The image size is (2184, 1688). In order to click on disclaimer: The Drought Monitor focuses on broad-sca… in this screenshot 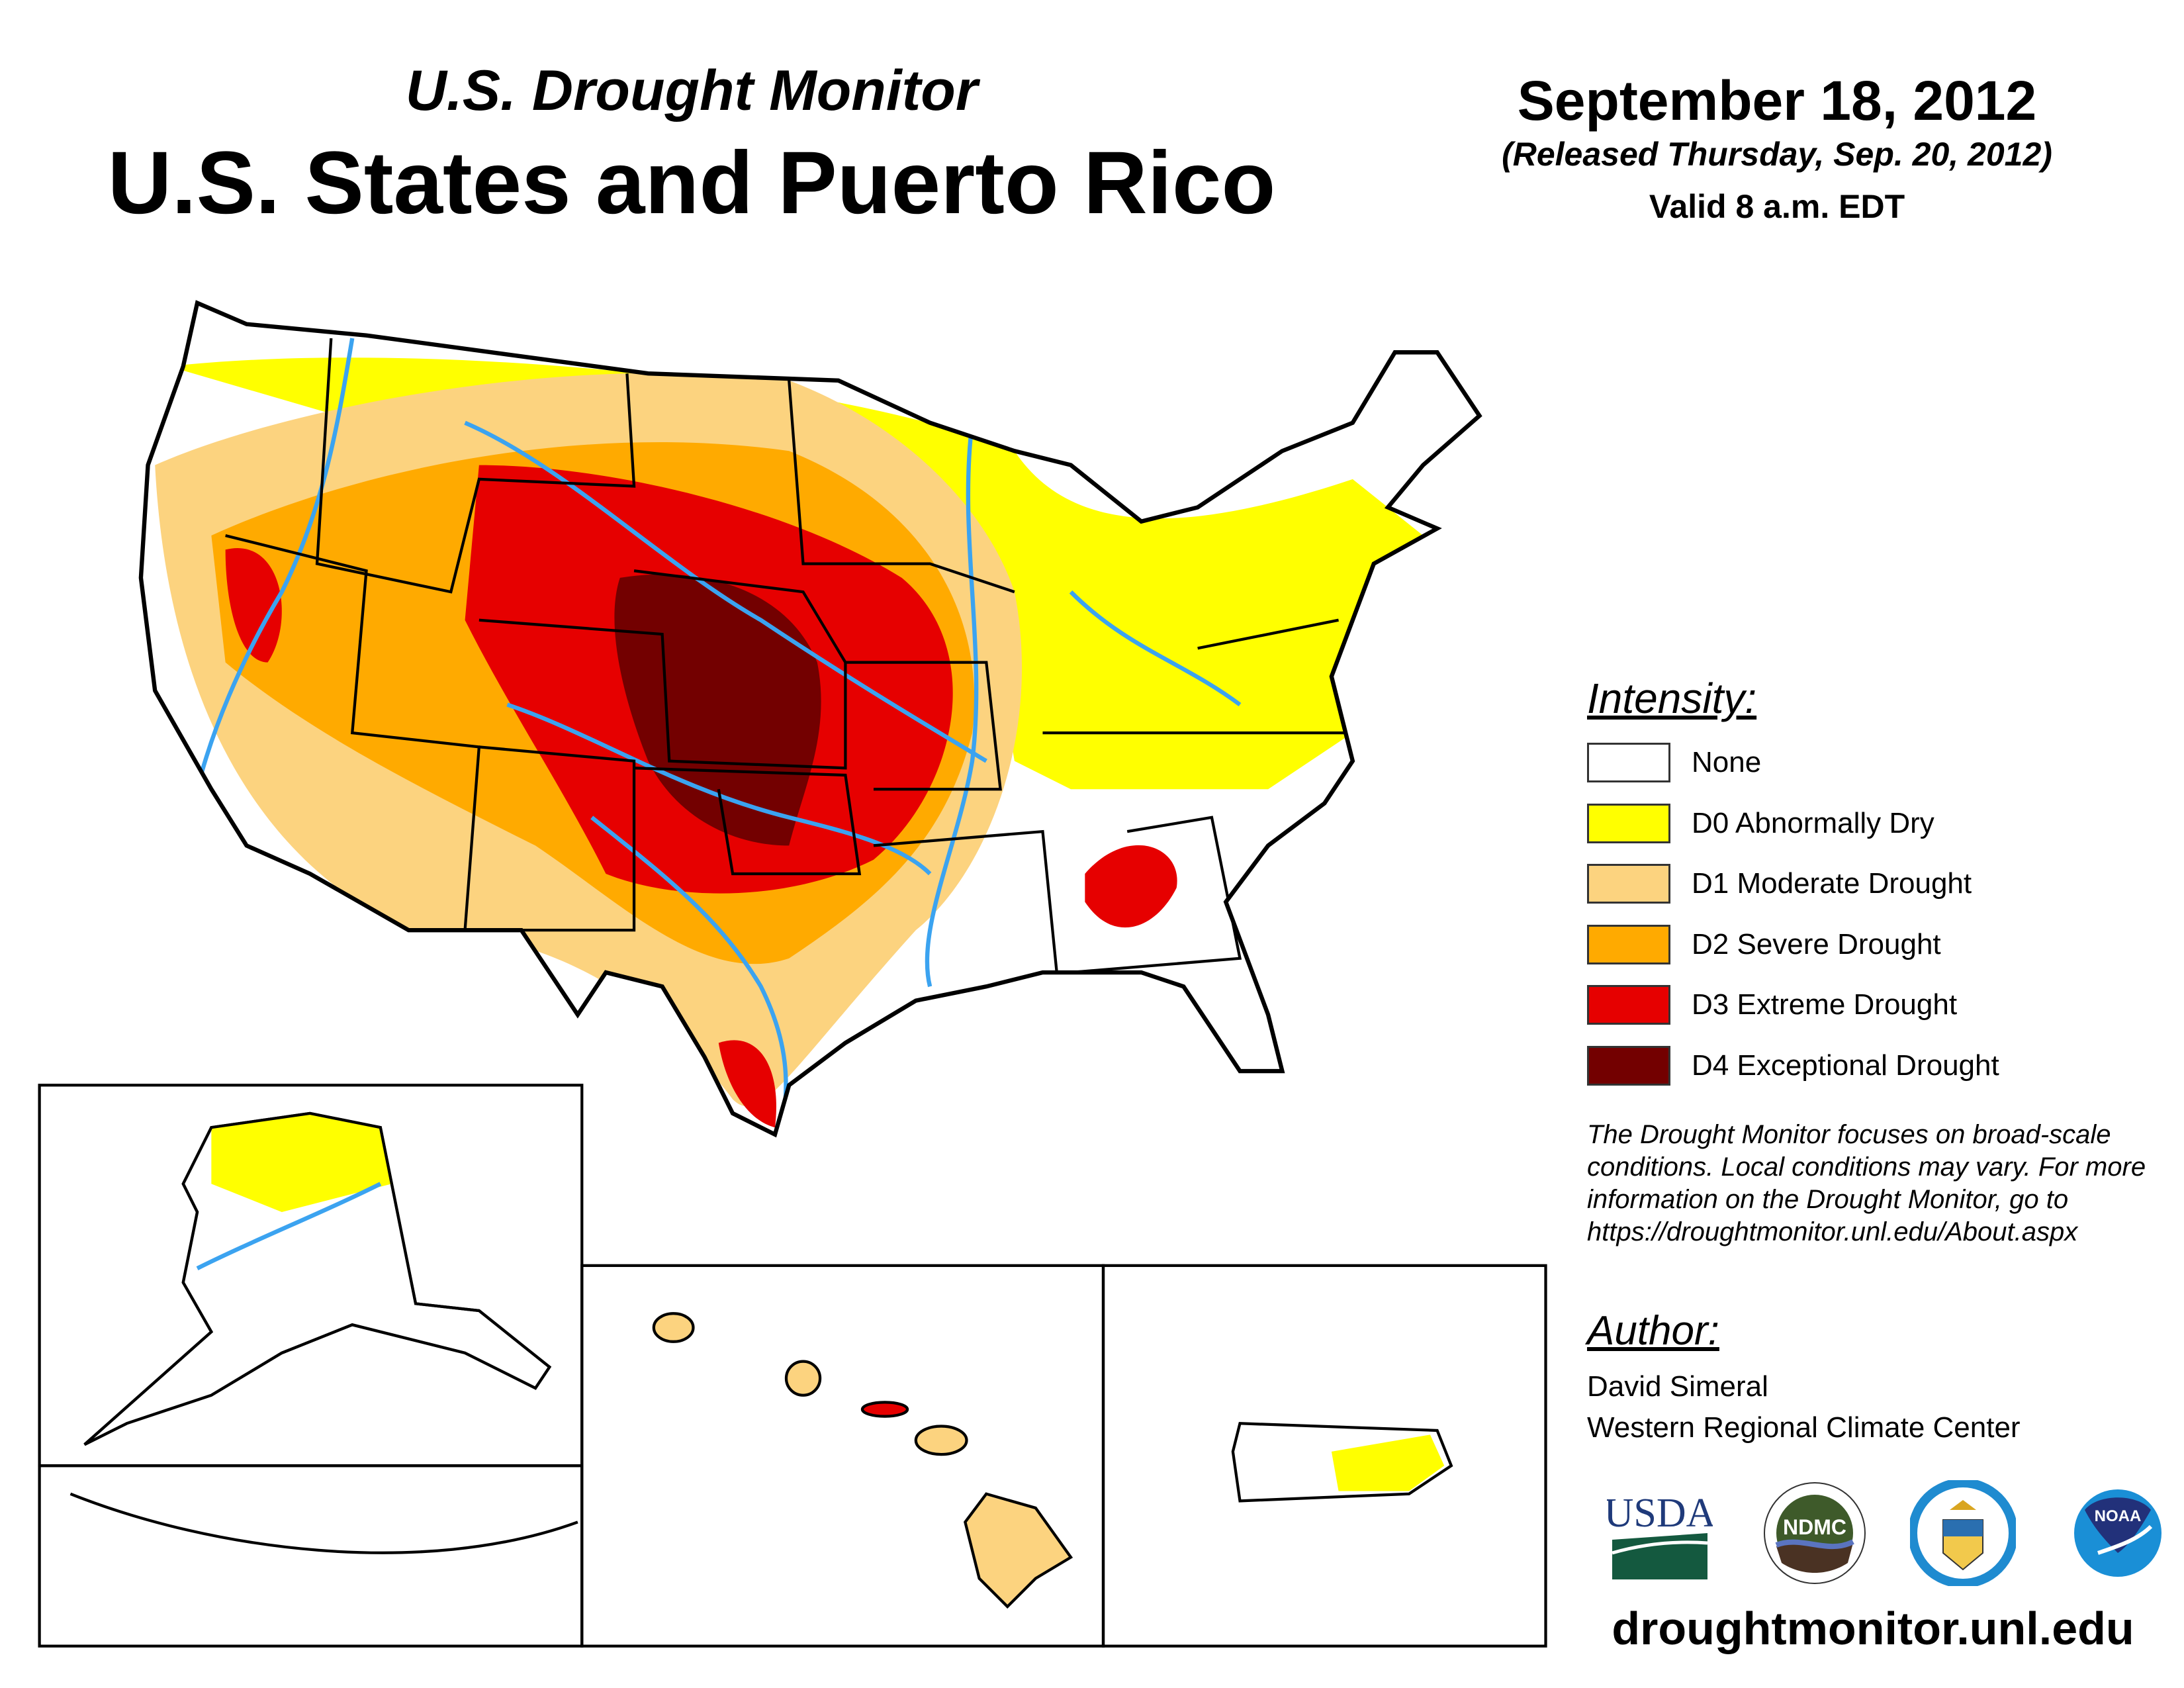, I will do `click(1885, 1183)`.